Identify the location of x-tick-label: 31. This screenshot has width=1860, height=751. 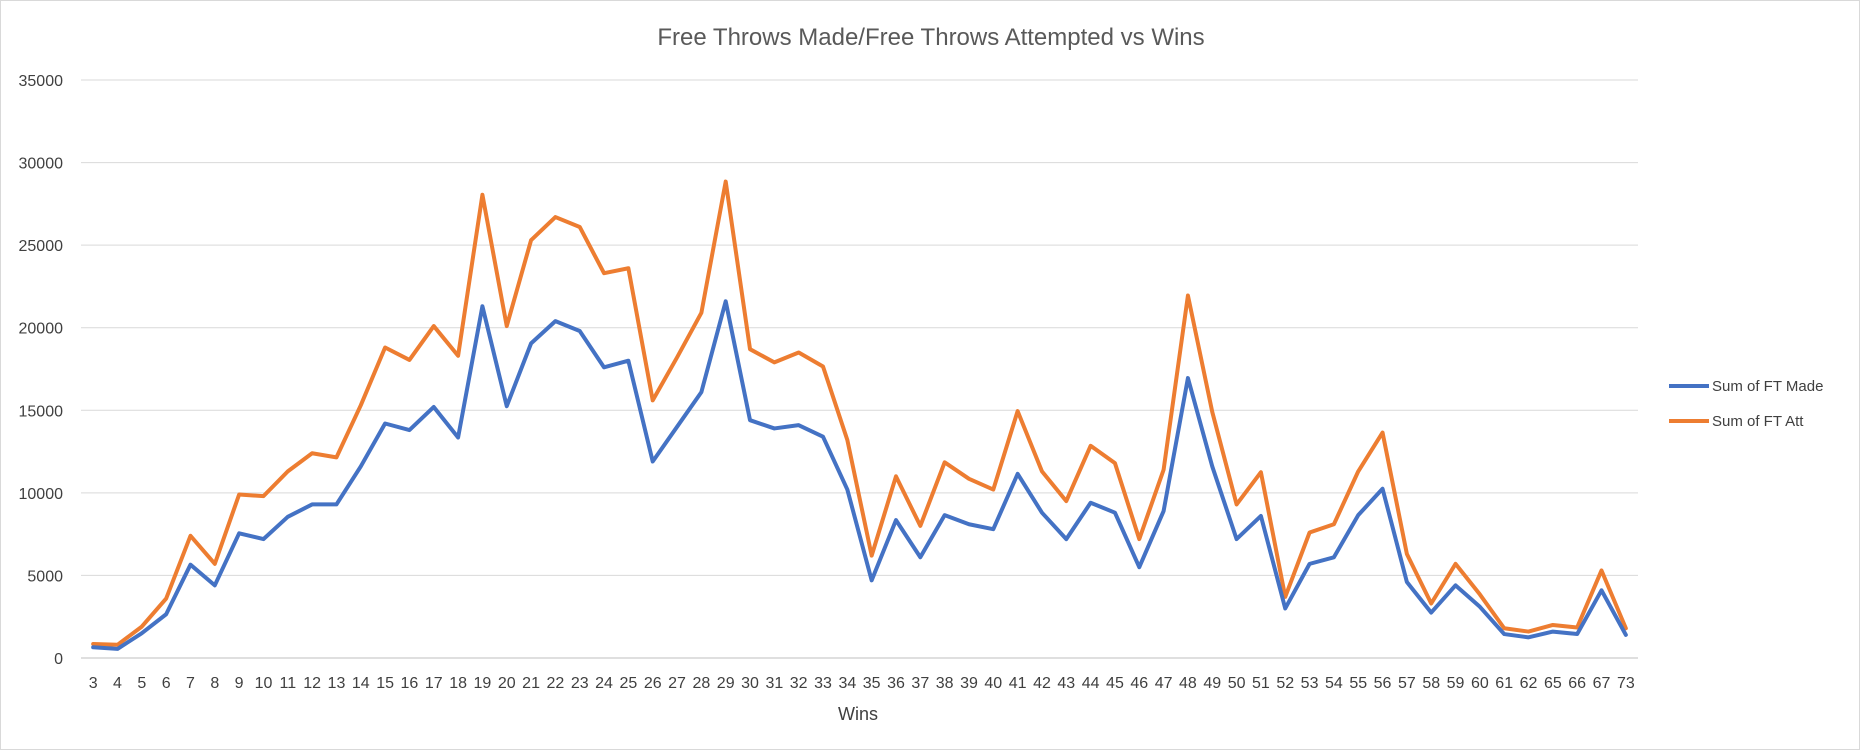
(774, 683).